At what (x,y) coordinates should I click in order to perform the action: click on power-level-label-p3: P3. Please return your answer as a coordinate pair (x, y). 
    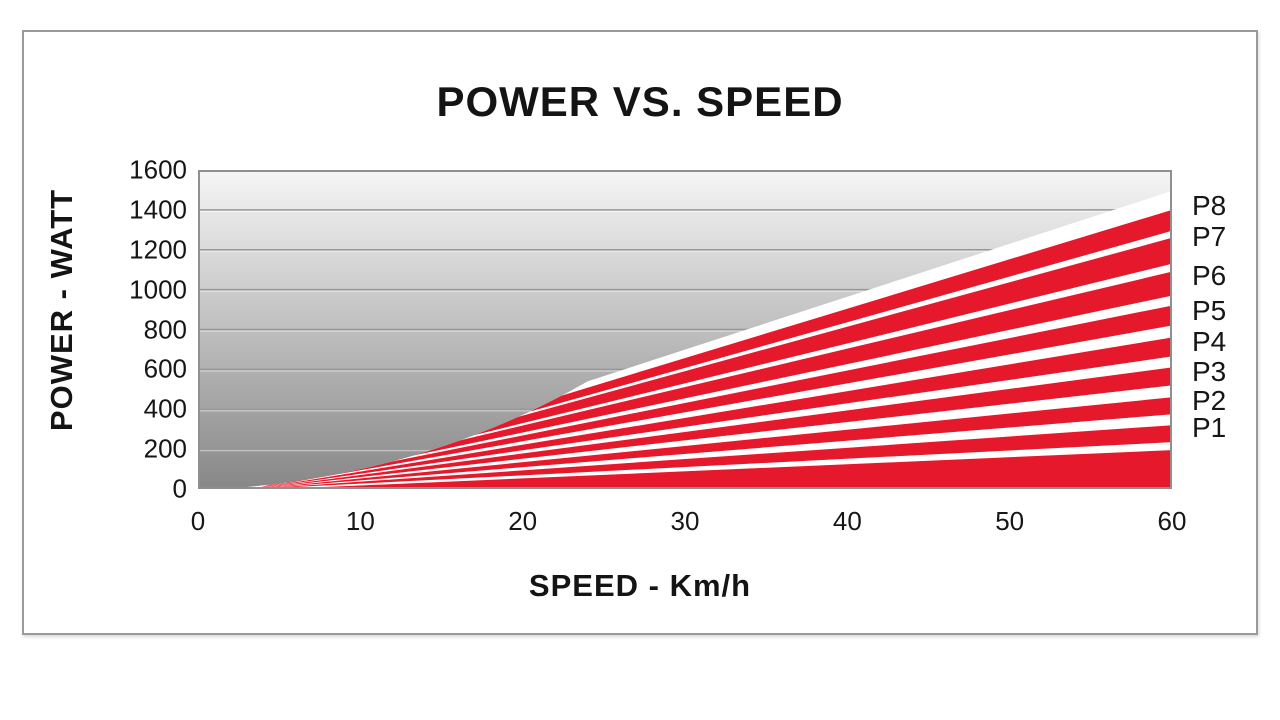
    Looking at the image, I should click on (1209, 372).